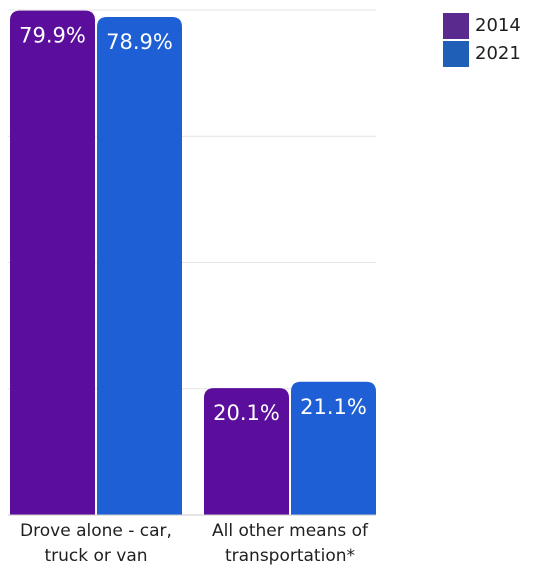  I want to click on legend-item-2014: 2014, so click(482, 26).